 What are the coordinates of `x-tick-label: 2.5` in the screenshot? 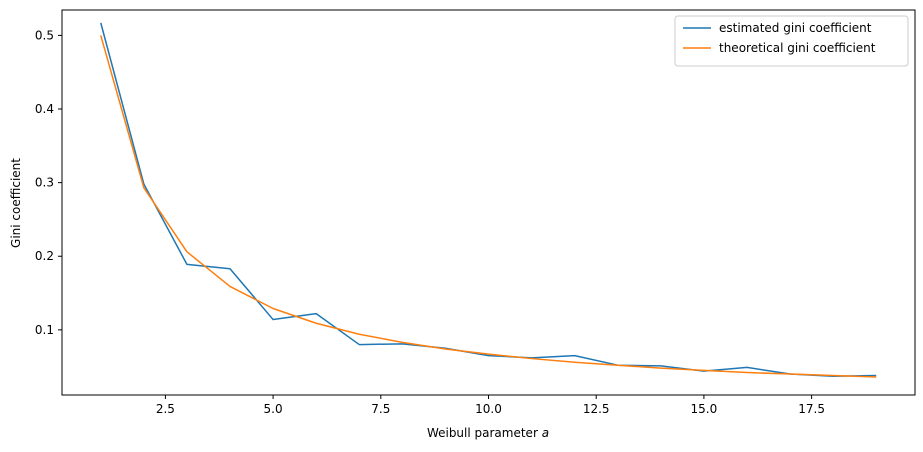 It's located at (165, 409).